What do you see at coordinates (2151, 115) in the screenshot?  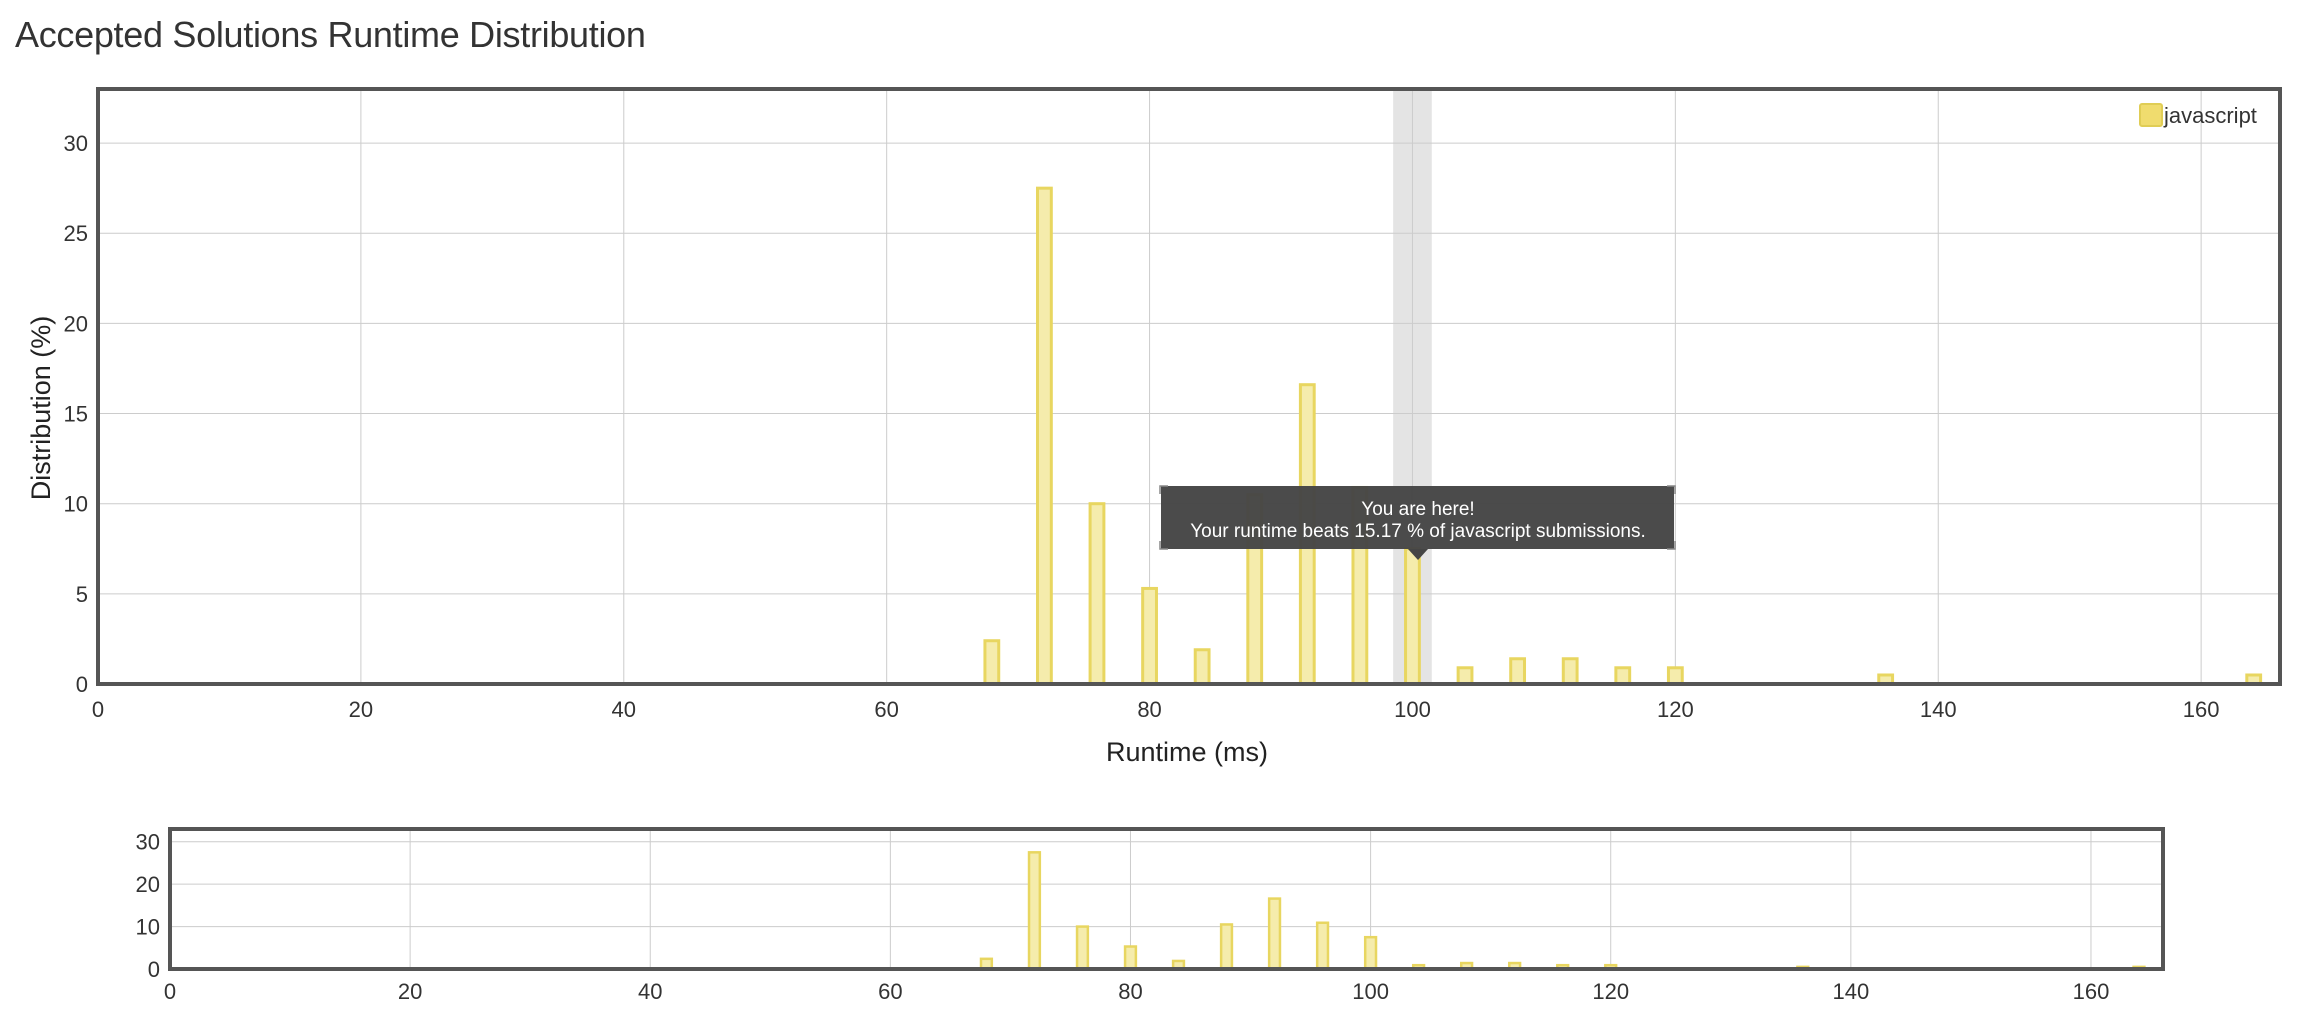 I see `legend-swatch` at bounding box center [2151, 115].